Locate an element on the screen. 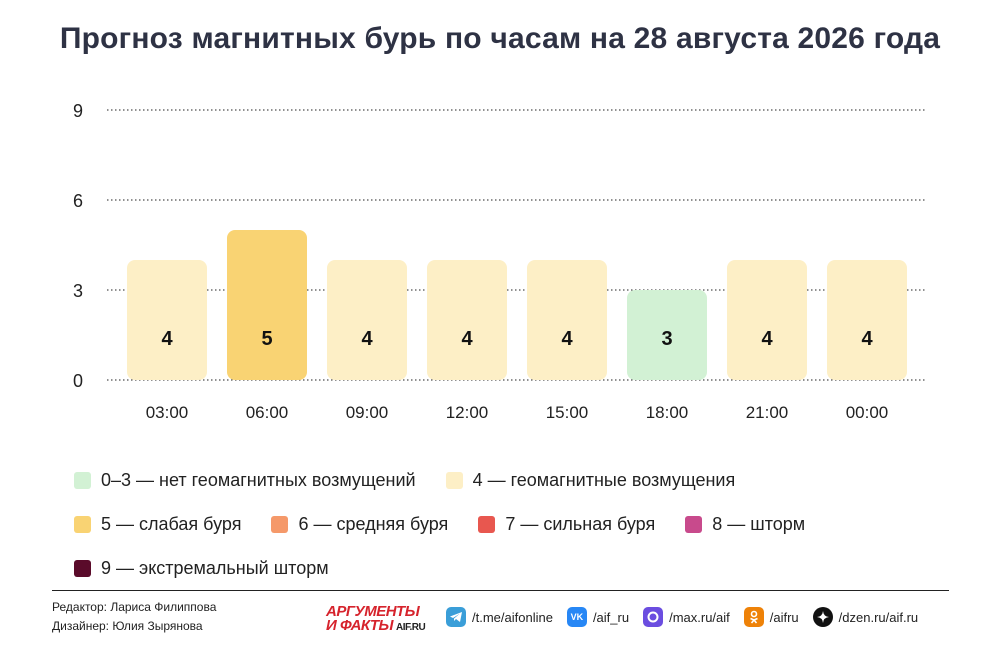 Image resolution: width=1000 pixels, height=664 pixels. social-telegram: /t.me/aifonline is located at coordinates (499, 617).